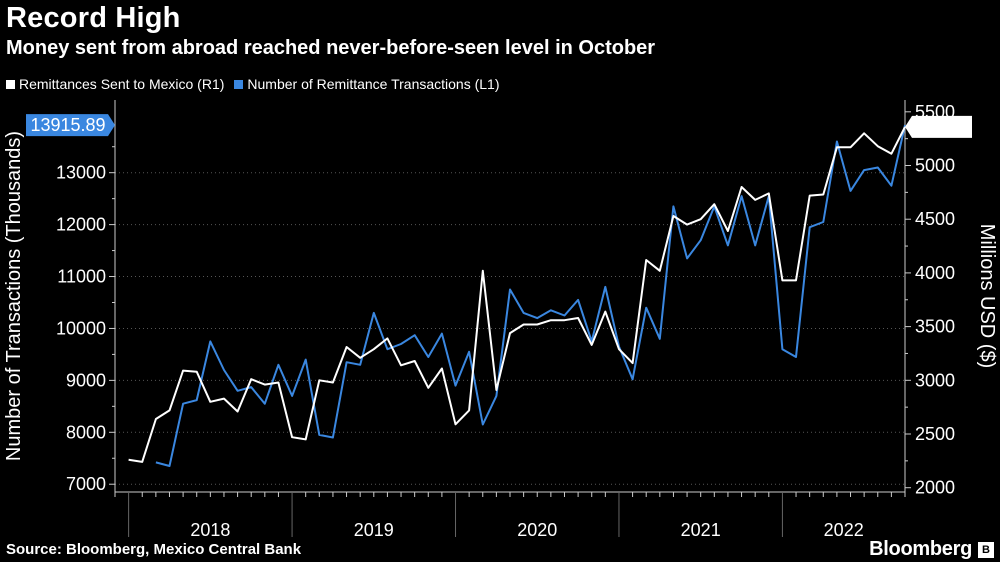  Describe the element at coordinates (81, 328) in the screenshot. I see `left-axis-tick-label: 10000` at that location.